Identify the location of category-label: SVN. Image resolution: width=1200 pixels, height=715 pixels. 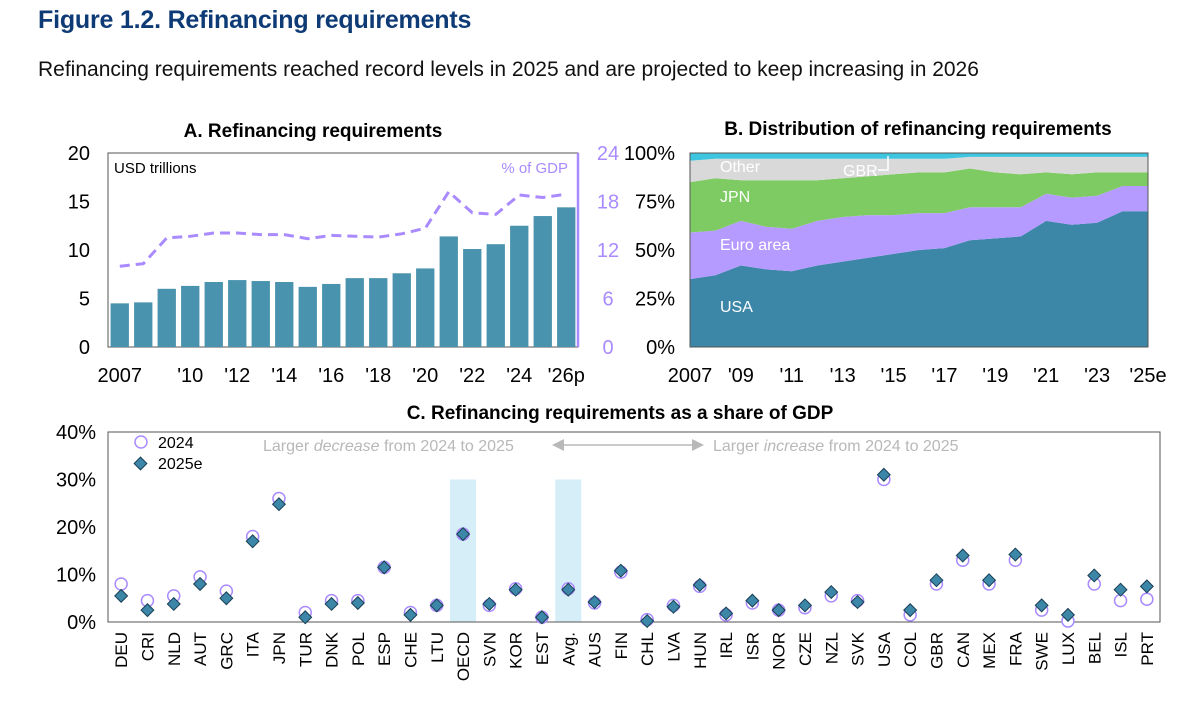
(489, 649).